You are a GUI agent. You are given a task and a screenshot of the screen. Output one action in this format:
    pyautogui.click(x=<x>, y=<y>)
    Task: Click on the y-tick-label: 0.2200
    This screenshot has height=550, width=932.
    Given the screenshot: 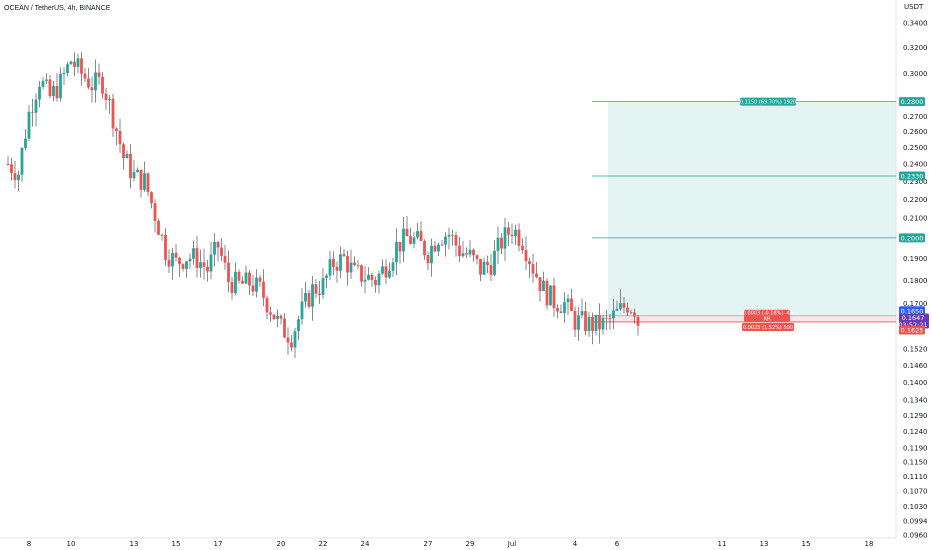 What is the action you would take?
    pyautogui.click(x=915, y=200)
    